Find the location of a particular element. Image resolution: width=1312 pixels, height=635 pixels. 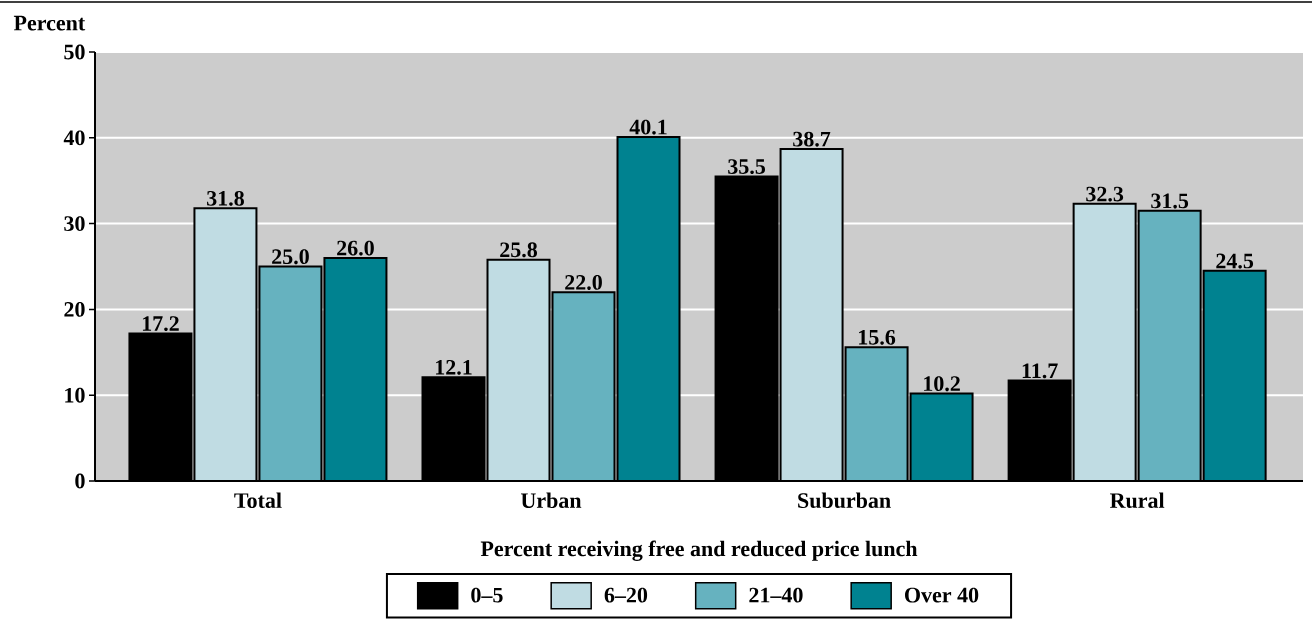

data-label: 25.8 is located at coordinates (519, 250).